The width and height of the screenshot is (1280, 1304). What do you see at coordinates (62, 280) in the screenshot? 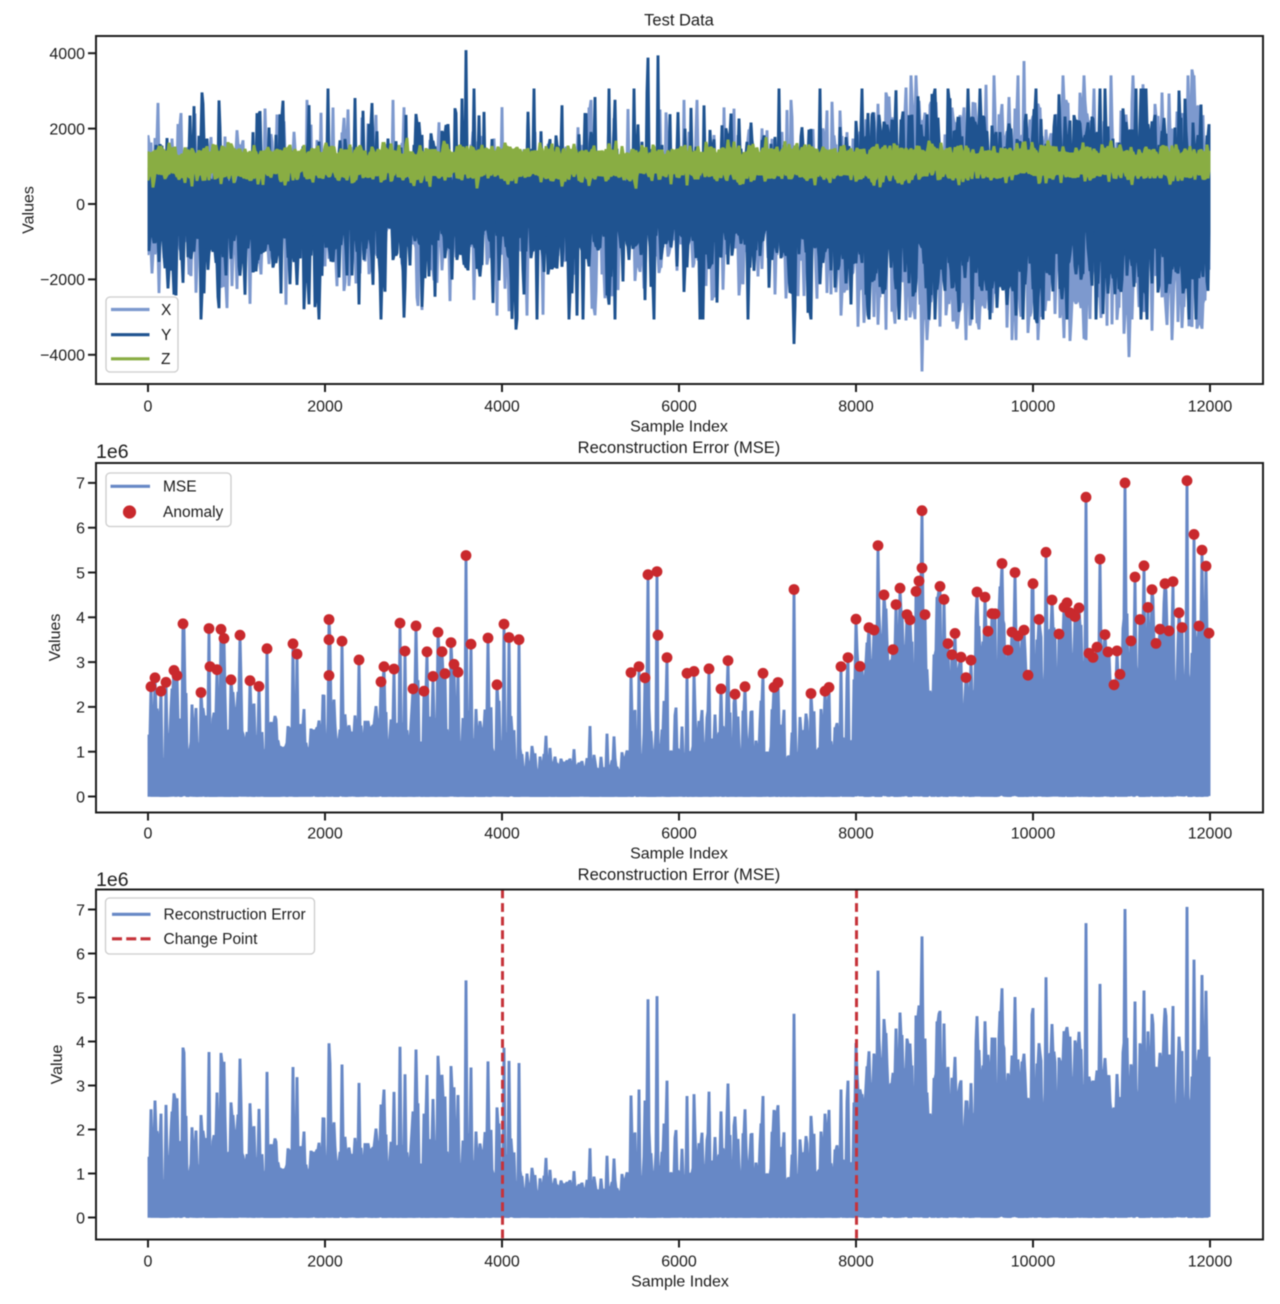
I see `svg-text: −2000` at bounding box center [62, 280].